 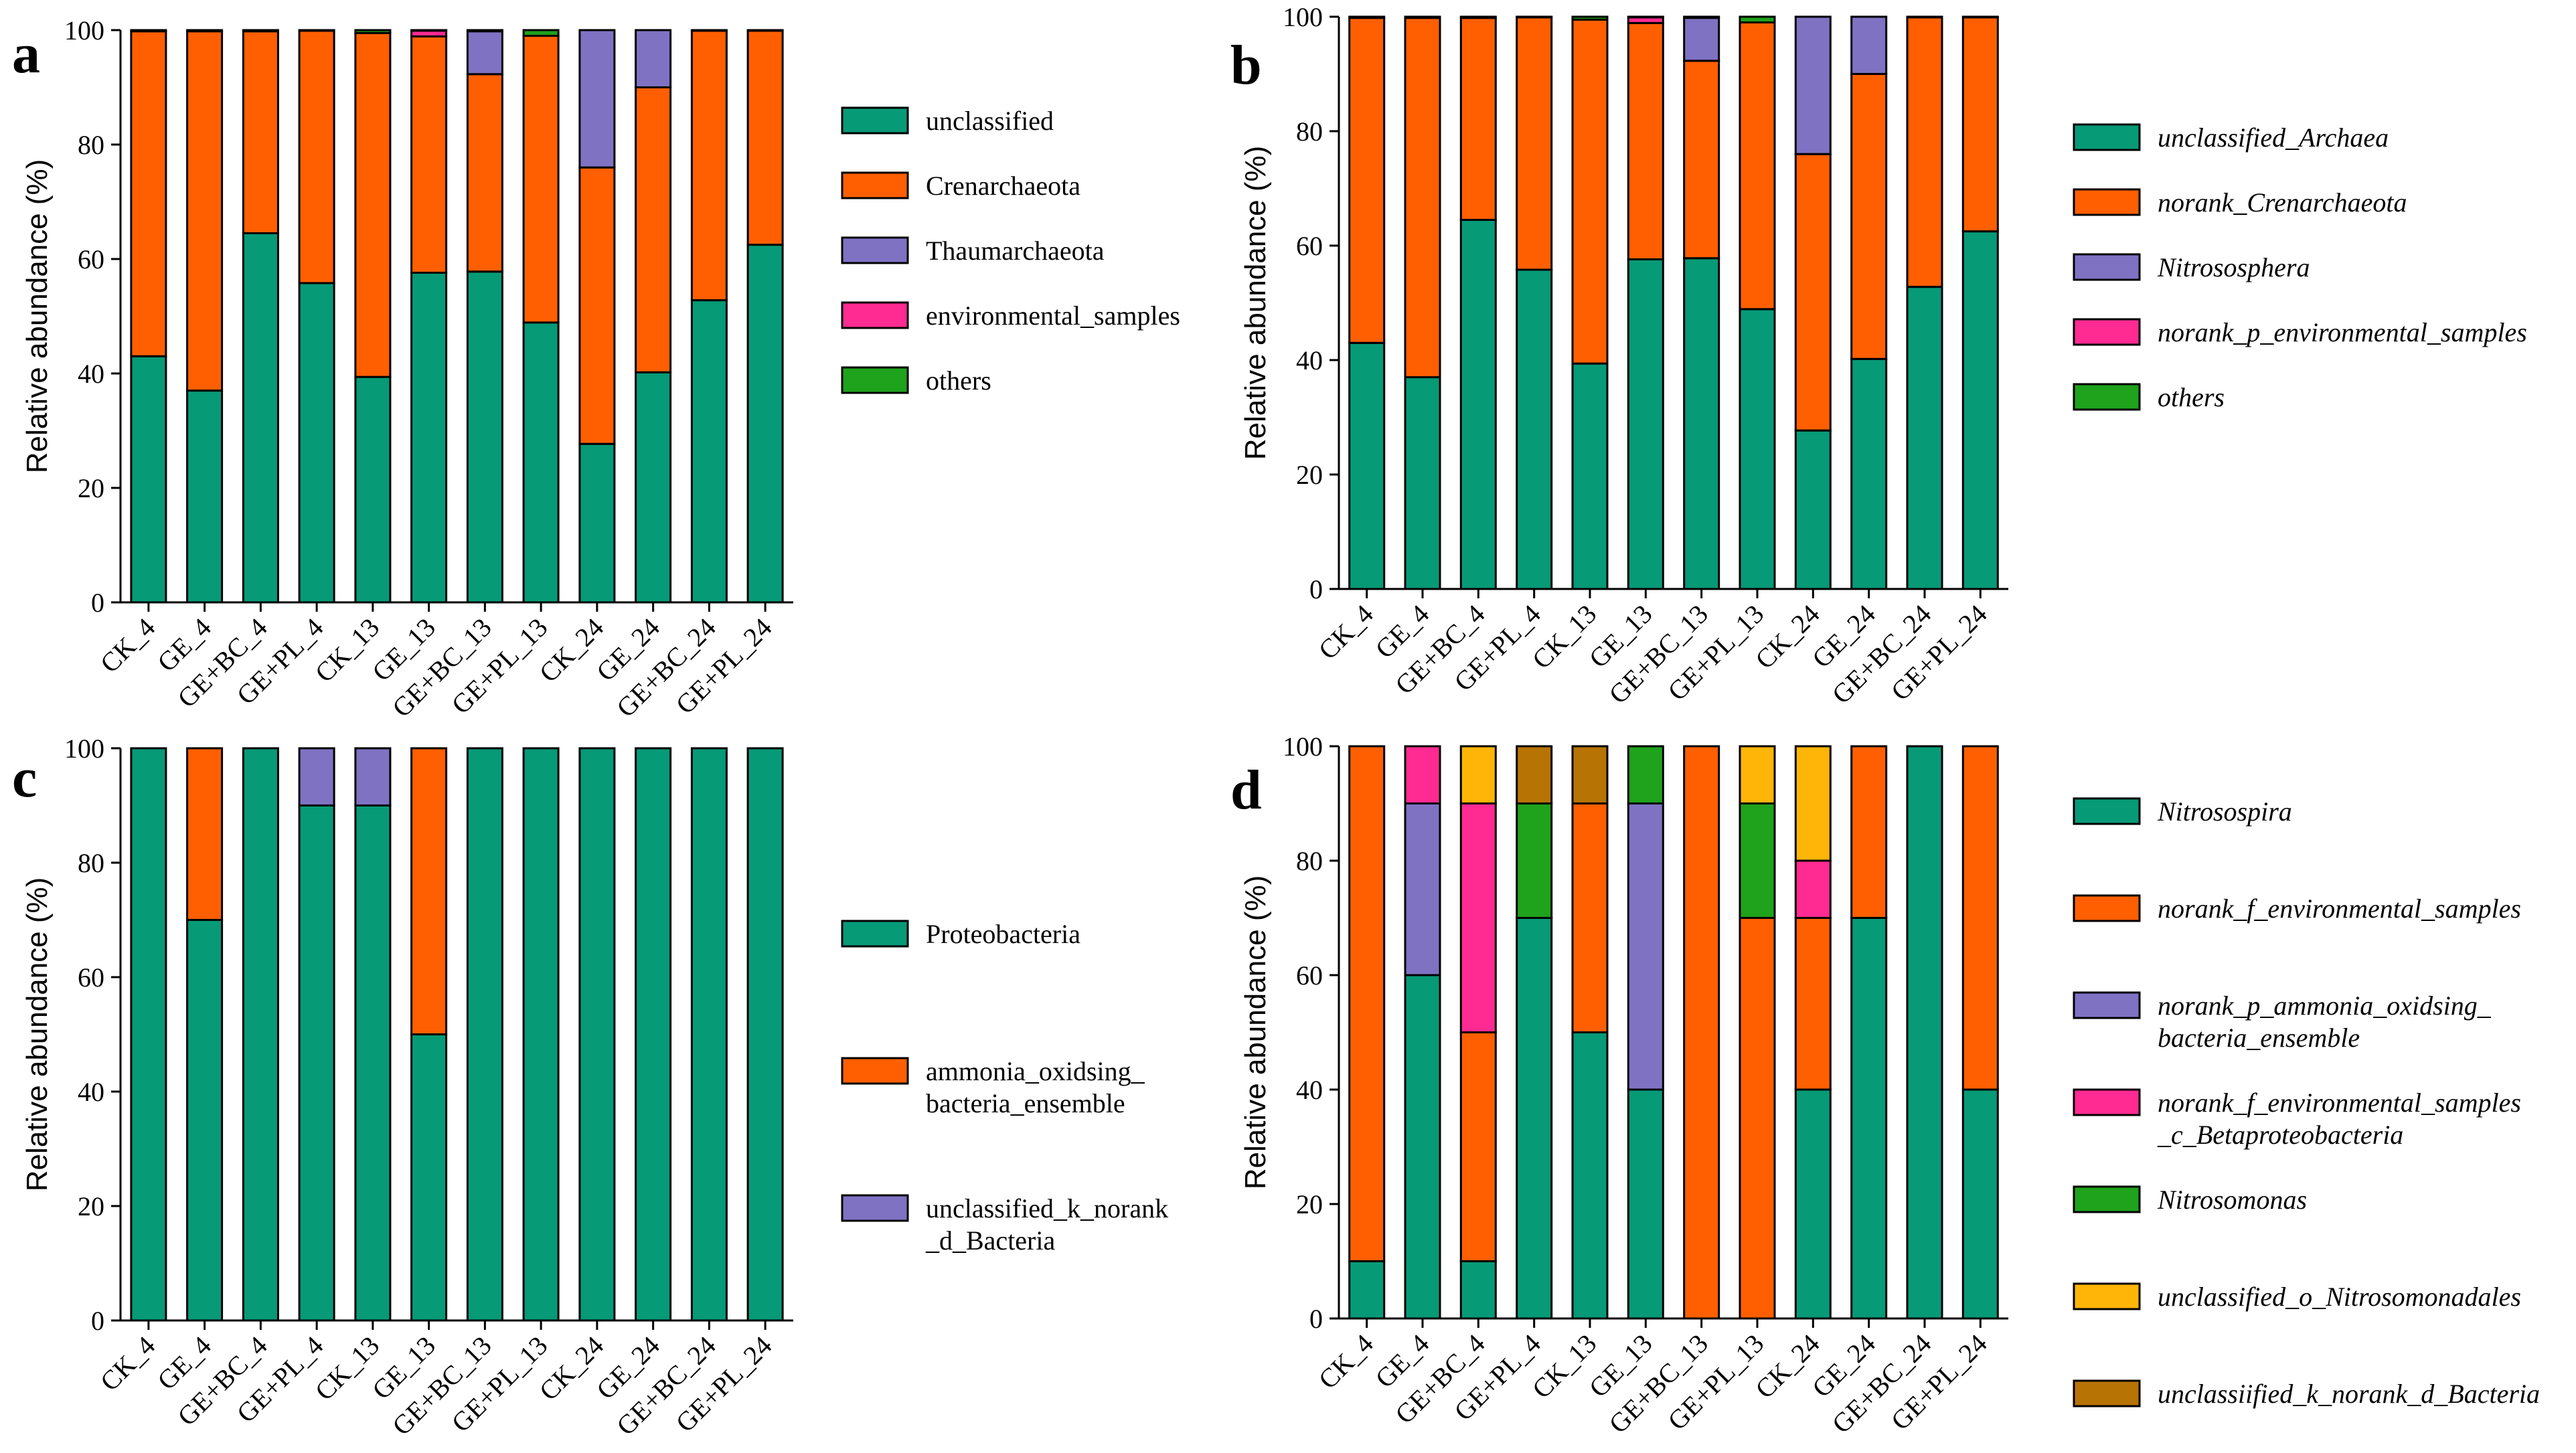 I want to click on x-tick-label-a-ck-24: CK_24, so click(x=572, y=650).